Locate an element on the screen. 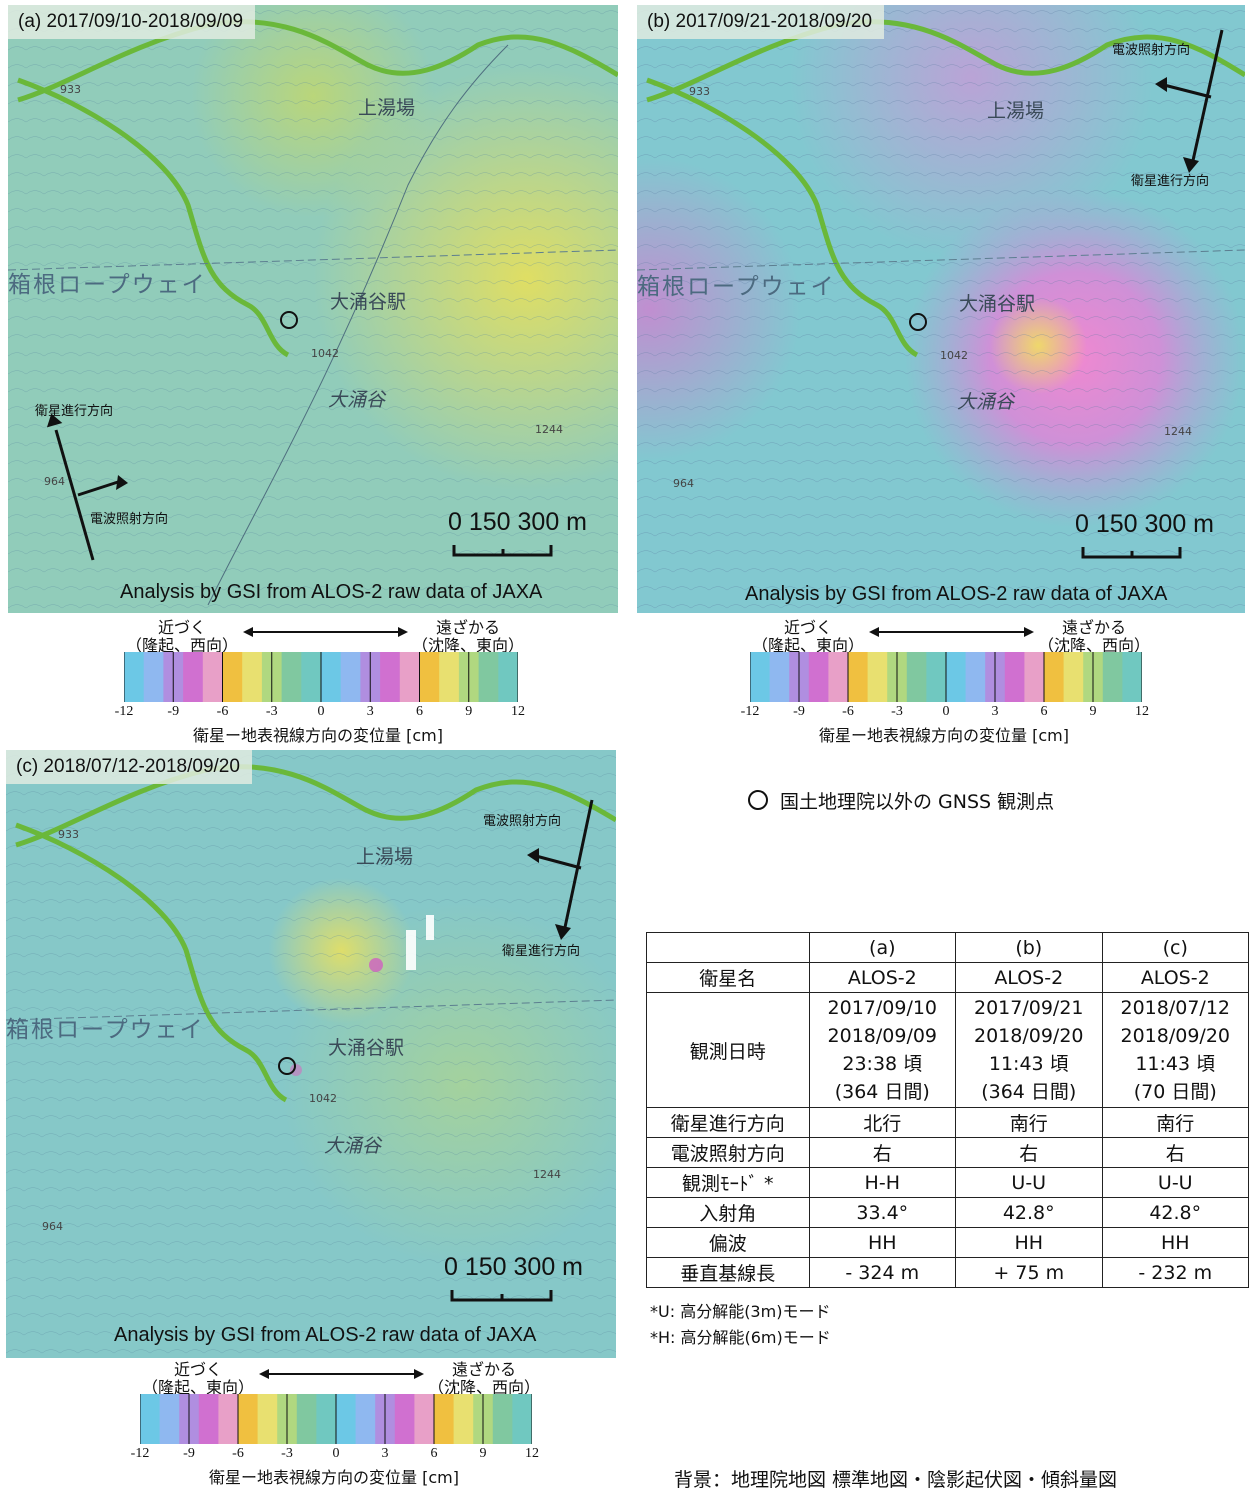  row-header: 観測日時 is located at coordinates (728, 1050).